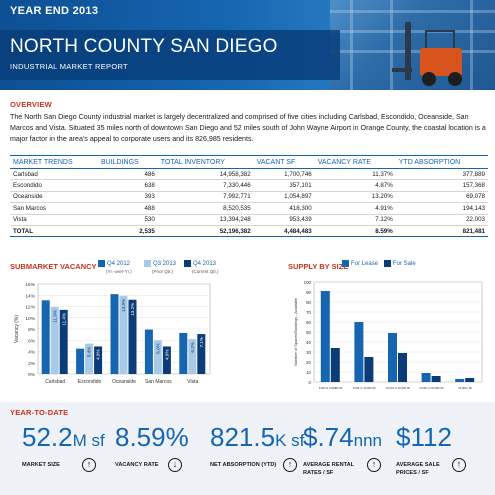  What do you see at coordinates (54, 11) in the screenshot?
I see `year-end-label: YEAR END 2013` at bounding box center [54, 11].